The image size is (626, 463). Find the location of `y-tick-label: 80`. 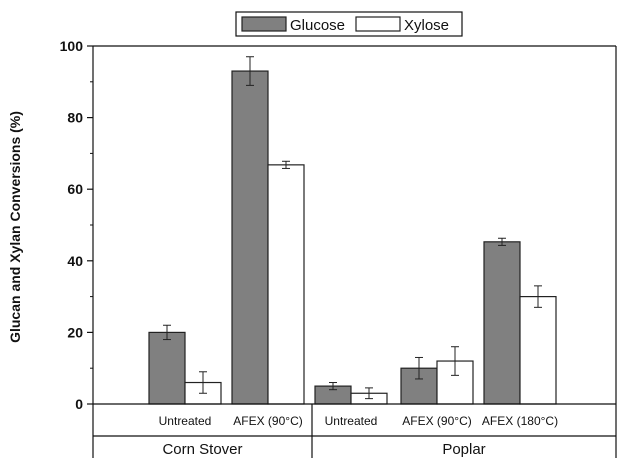

y-tick-label: 80 is located at coordinates (75, 118).